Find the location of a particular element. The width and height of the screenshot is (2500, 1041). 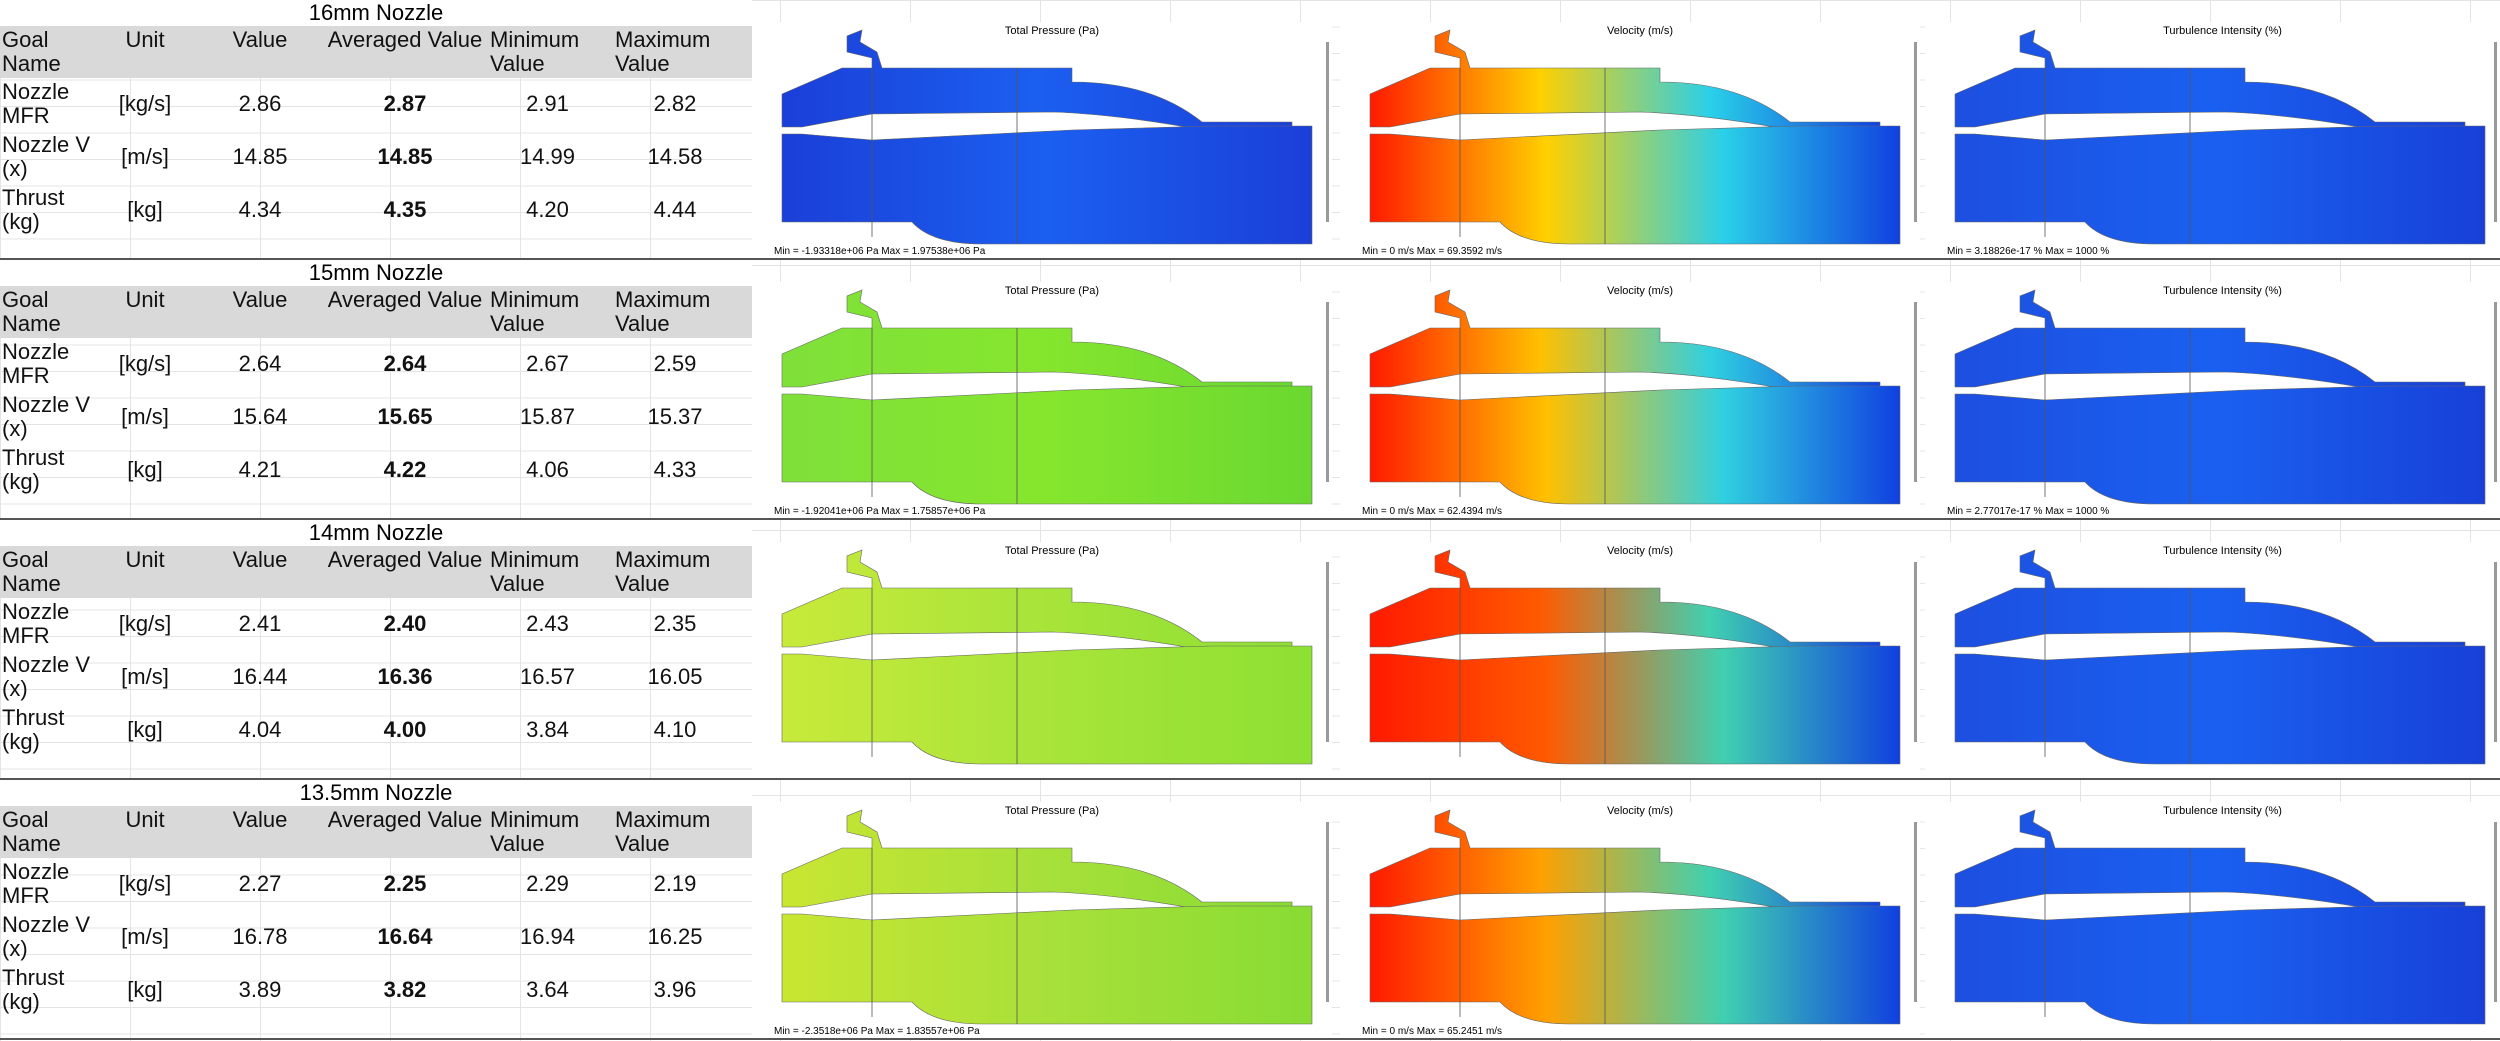

cell-value: 4.04 is located at coordinates (260, 729).